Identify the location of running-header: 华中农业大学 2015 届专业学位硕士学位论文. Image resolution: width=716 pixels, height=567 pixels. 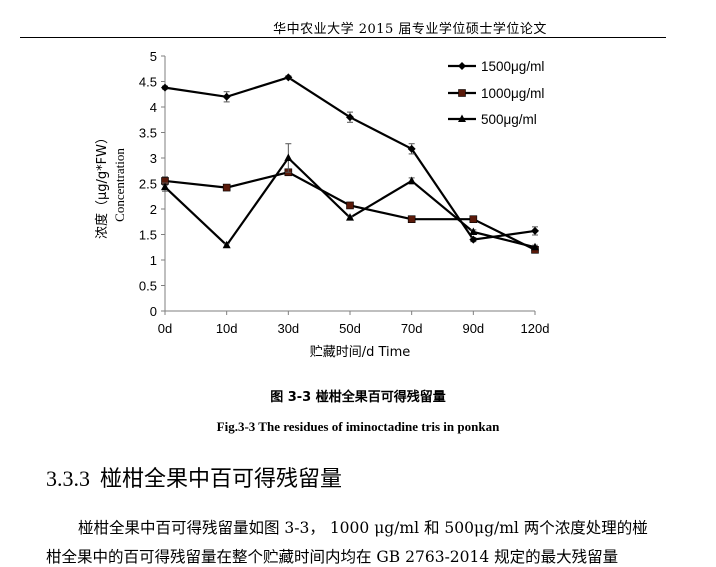
(410, 29).